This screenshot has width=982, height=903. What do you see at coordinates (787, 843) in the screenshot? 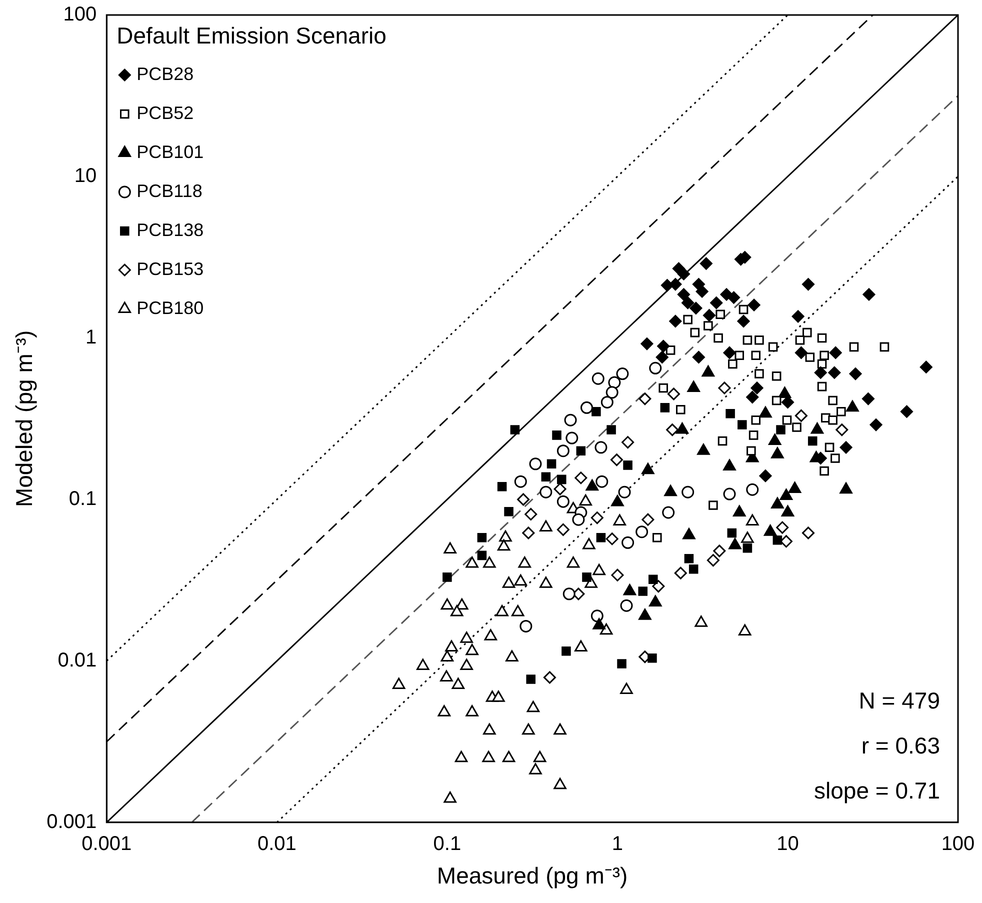
I see `x-tick-label: 10` at bounding box center [787, 843].